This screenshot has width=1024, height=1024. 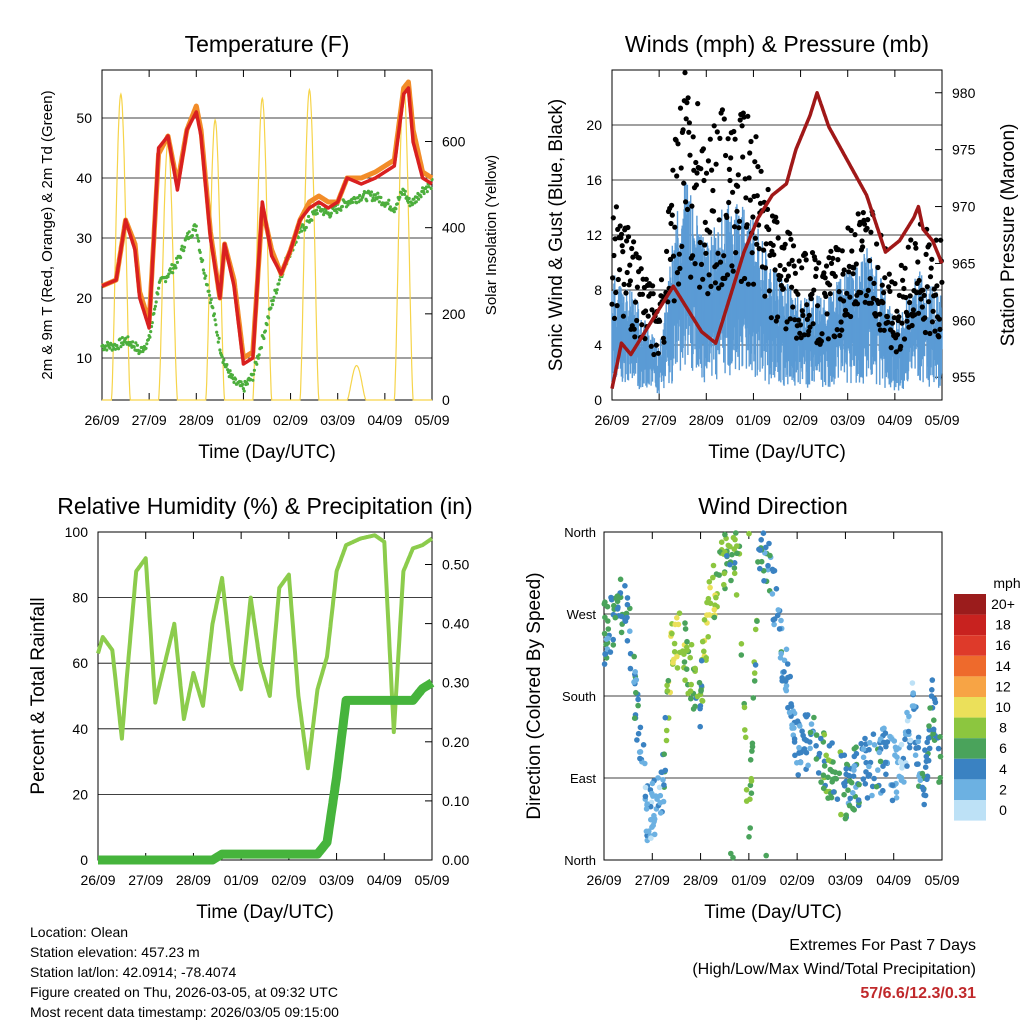 What do you see at coordinates (777, 452) in the screenshot?
I see `x-axis-label-2: Time (Day/UTC)` at bounding box center [777, 452].